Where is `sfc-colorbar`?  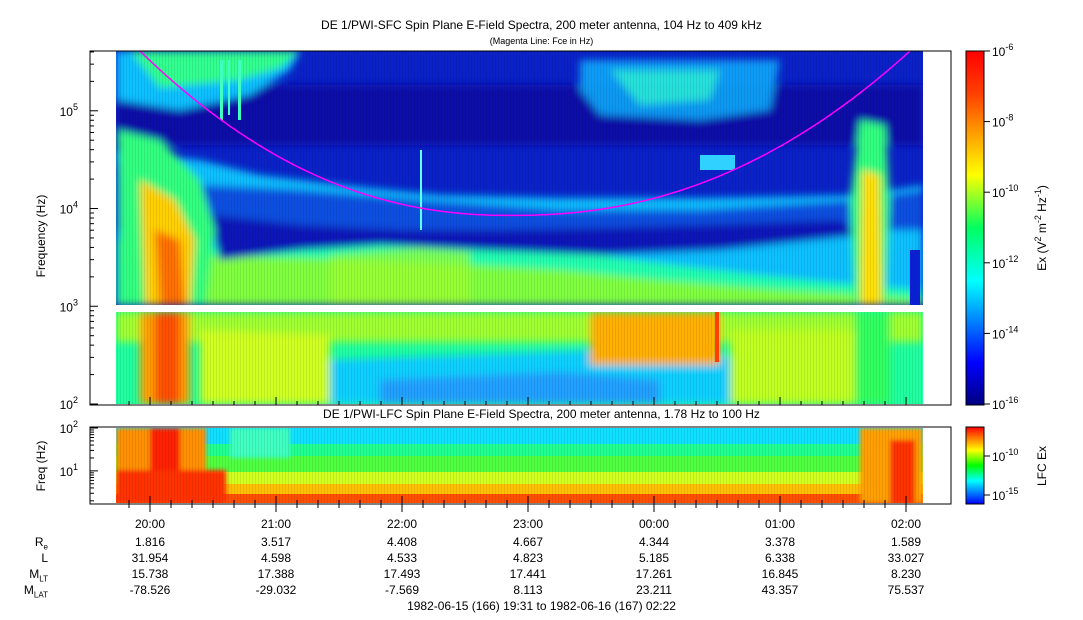 sfc-colorbar is located at coordinates (975, 228).